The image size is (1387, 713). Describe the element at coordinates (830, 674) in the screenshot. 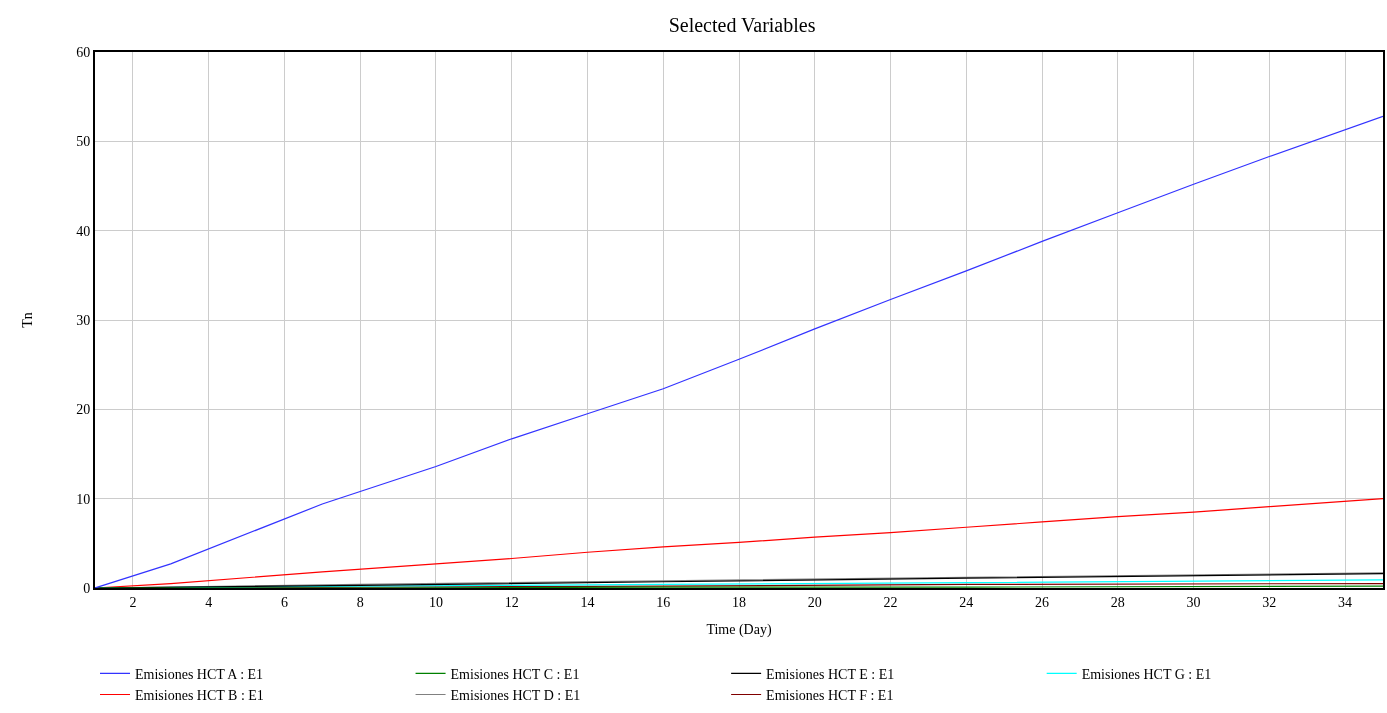

I see `legend-label: Emisiones HCT E : E1` at that location.